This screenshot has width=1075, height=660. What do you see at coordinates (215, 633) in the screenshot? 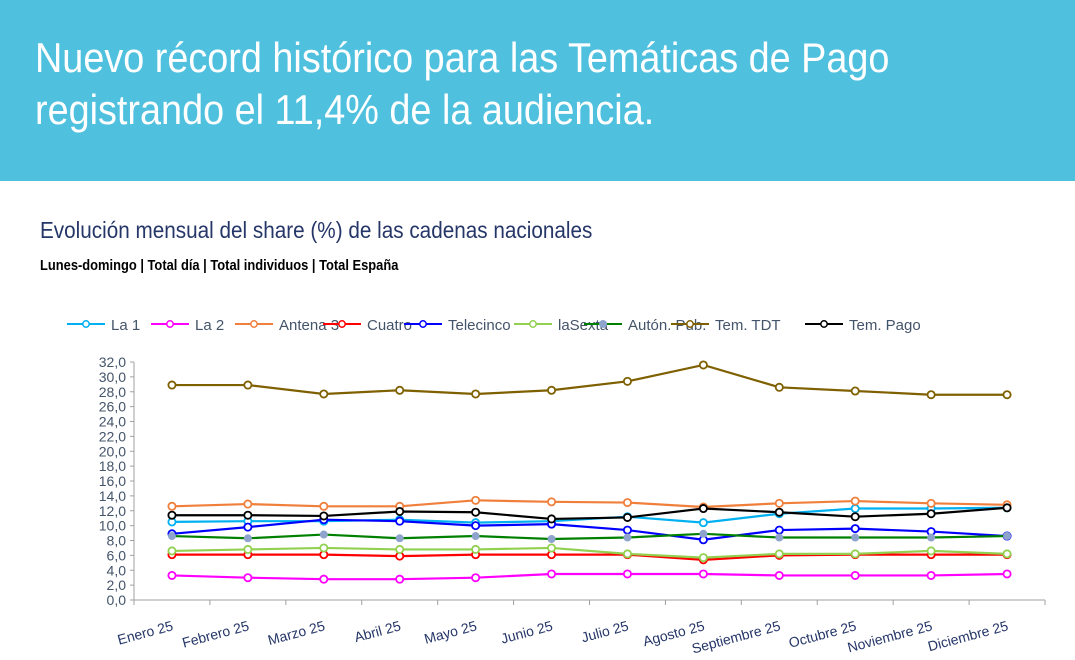
I see `x-tick-label: Febrero 25` at bounding box center [215, 633].